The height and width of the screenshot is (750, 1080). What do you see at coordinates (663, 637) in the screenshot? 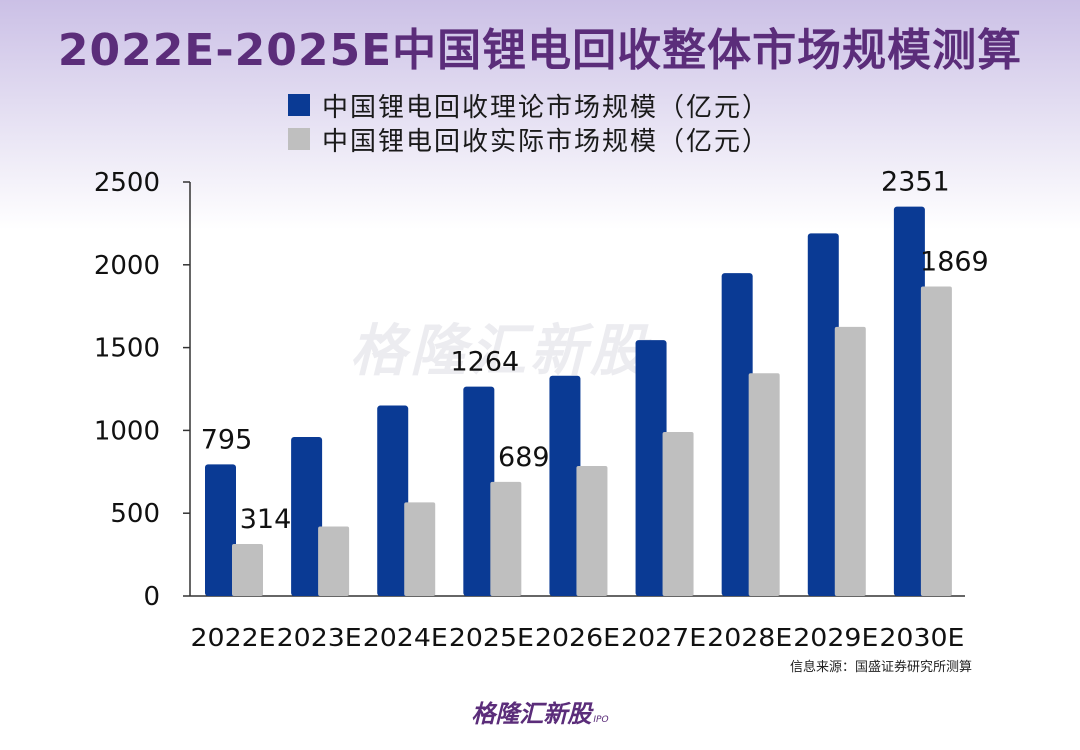
I see `x-tick-label: 2027E` at bounding box center [663, 637].